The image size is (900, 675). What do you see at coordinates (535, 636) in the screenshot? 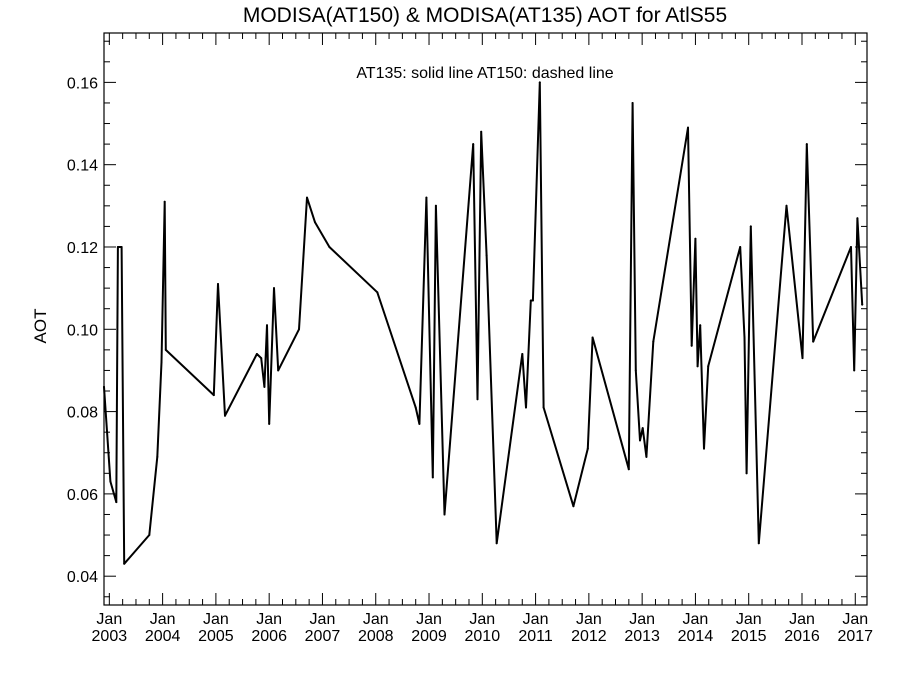
I see `x-tick-label-year: 2011` at bounding box center [535, 636].